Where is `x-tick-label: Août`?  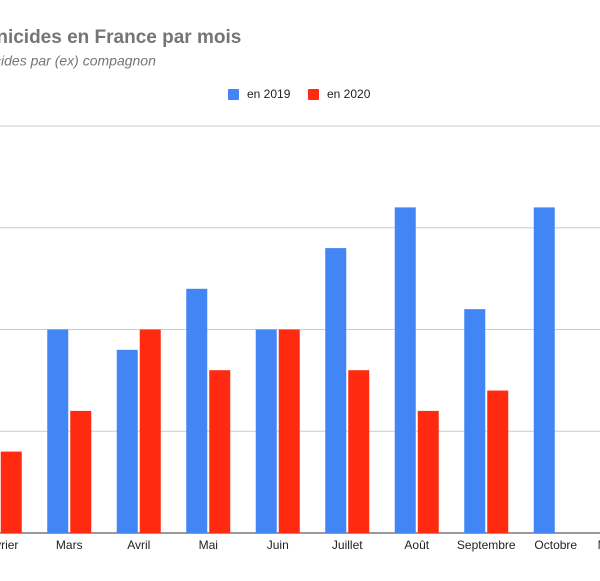 x-tick-label: Août is located at coordinates (416, 545).